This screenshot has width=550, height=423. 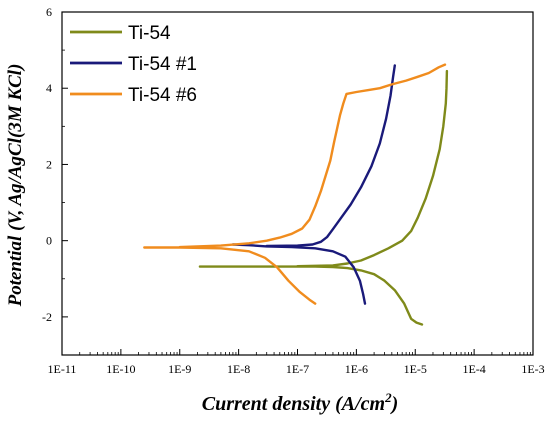 I want to click on y-tick-label: -2, so click(x=47, y=317).